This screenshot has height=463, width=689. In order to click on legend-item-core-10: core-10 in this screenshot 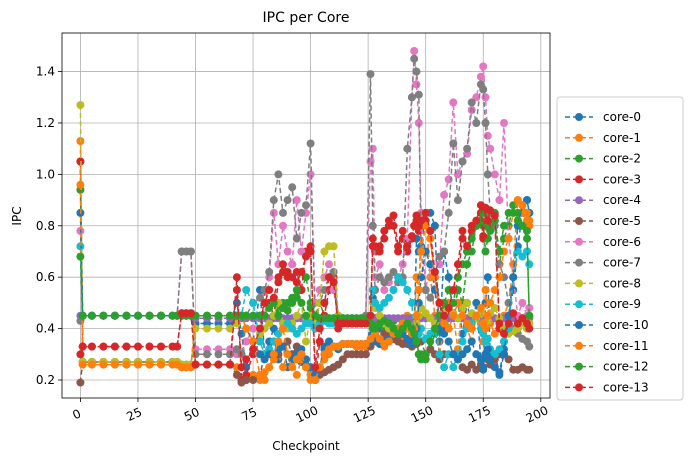, I will do `click(607, 325)`.